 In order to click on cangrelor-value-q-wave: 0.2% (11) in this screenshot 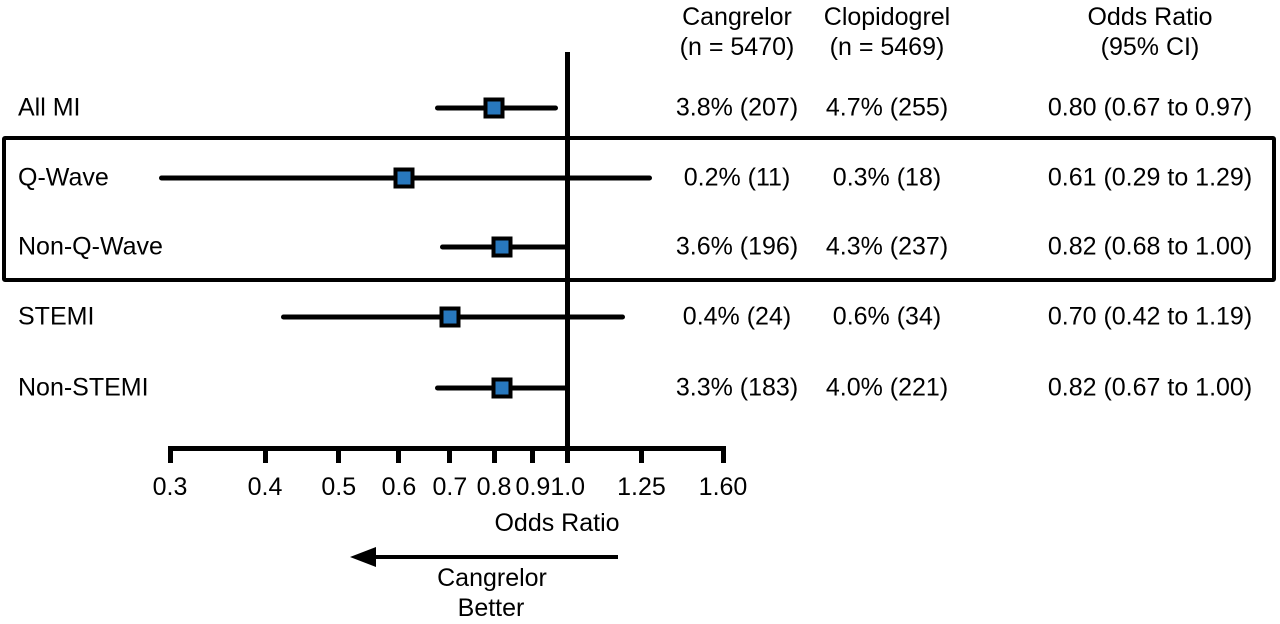, I will do `click(737, 177)`.